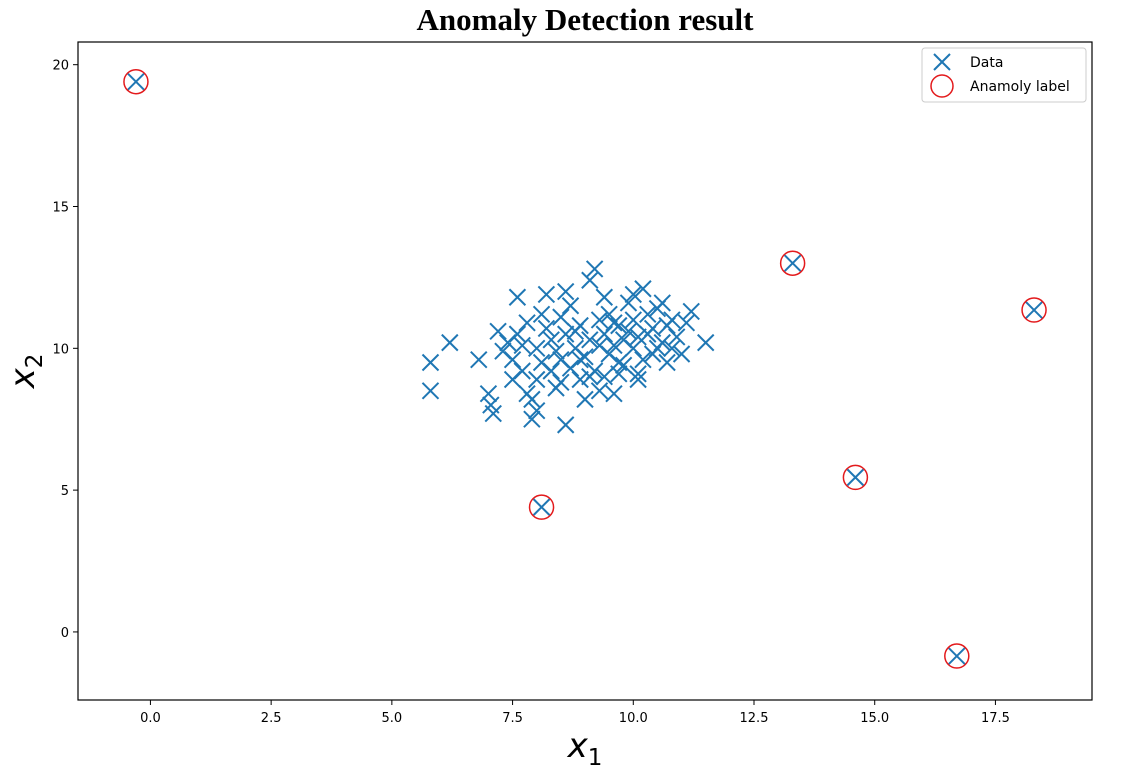  Describe the element at coordinates (942, 86) in the screenshot. I see `legend-circle-marker-icon` at that location.